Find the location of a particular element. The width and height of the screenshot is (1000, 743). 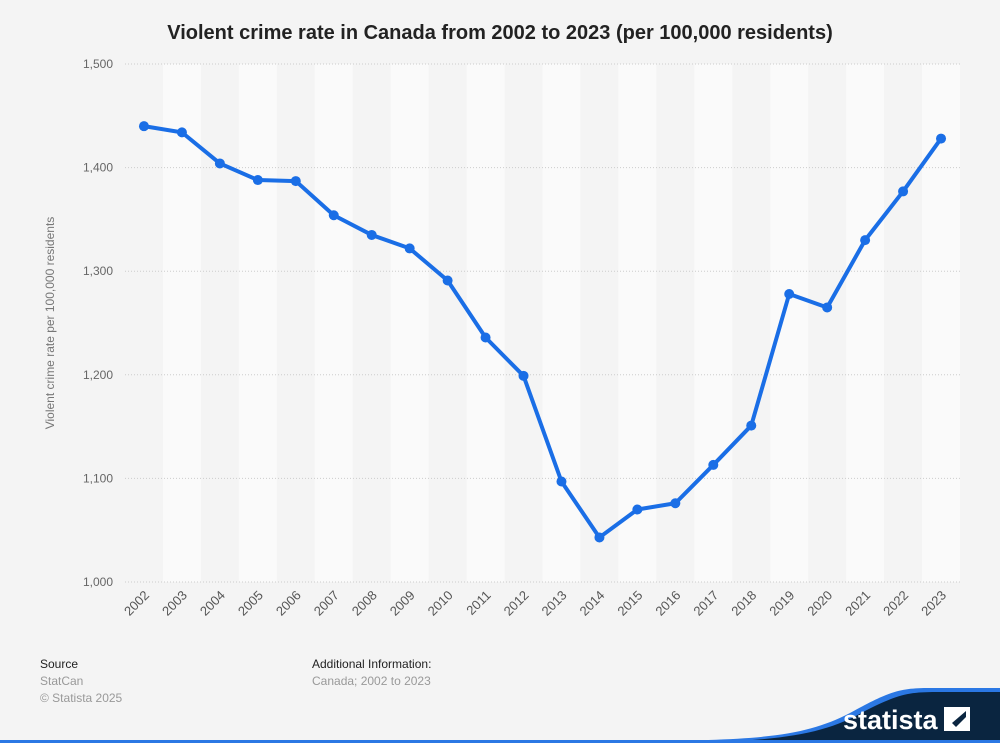

y-tick-label: 1,500 is located at coordinates (98, 64).